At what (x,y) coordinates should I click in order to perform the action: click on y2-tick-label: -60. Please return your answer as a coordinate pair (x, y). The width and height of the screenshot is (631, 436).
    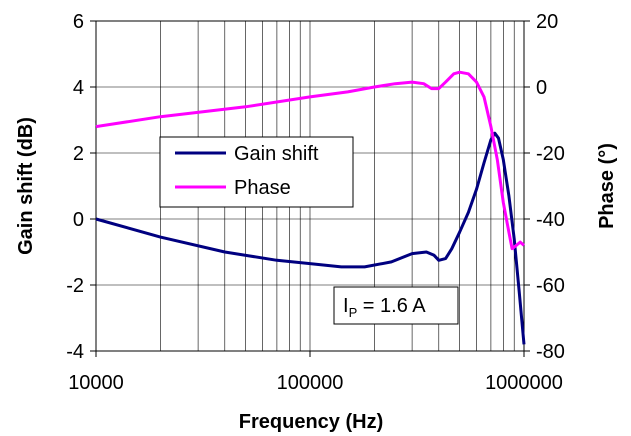
    Looking at the image, I should click on (550, 286).